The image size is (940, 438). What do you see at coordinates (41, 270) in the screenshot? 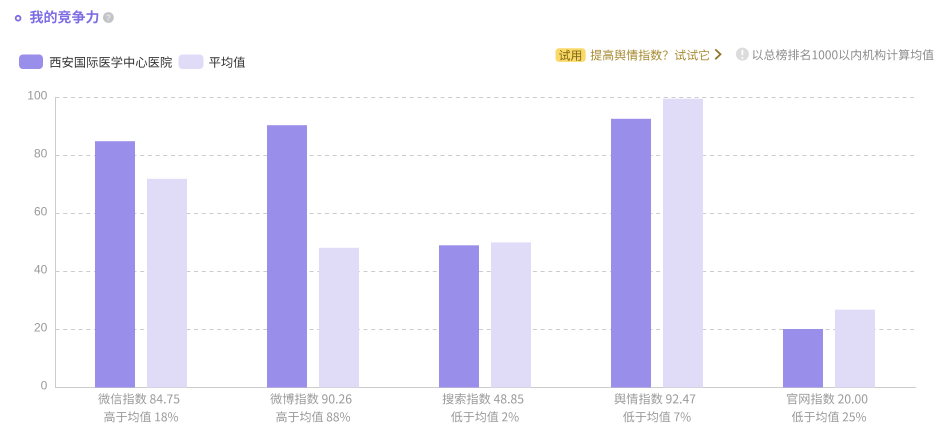
I see `svg-text: 40` at bounding box center [41, 270].